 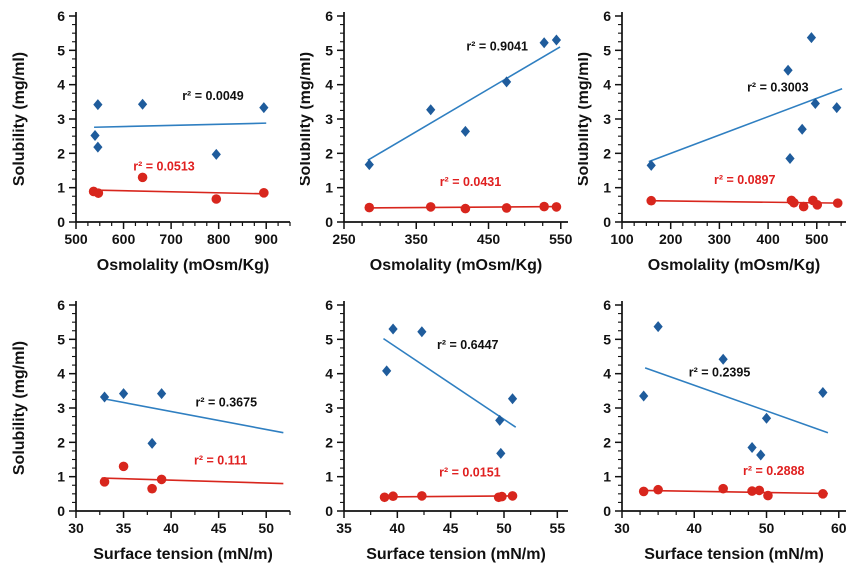 I want to click on x-tick-label: 550, so click(x=561, y=239).